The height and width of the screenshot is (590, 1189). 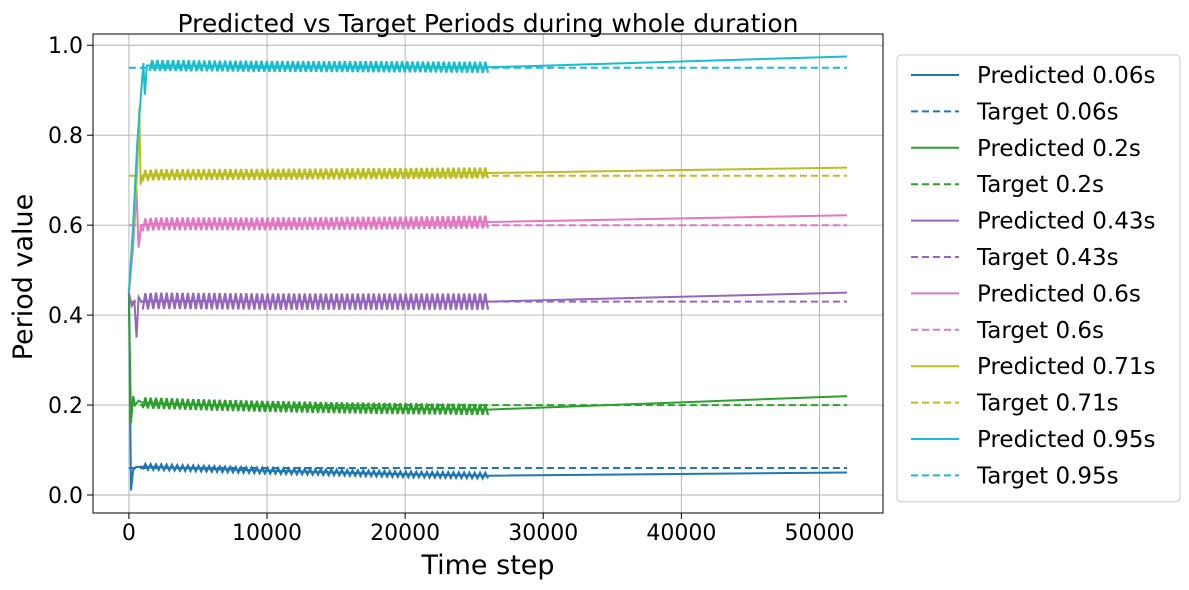 What do you see at coordinates (1047, 258) in the screenshot?
I see `legend-label: Target 0.43s` at bounding box center [1047, 258].